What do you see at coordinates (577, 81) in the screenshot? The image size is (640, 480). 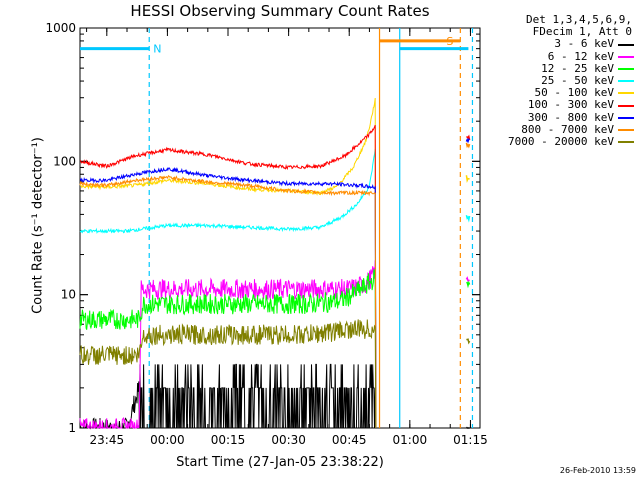 I see `legend-label: 25 - 50 keV` at bounding box center [577, 81].